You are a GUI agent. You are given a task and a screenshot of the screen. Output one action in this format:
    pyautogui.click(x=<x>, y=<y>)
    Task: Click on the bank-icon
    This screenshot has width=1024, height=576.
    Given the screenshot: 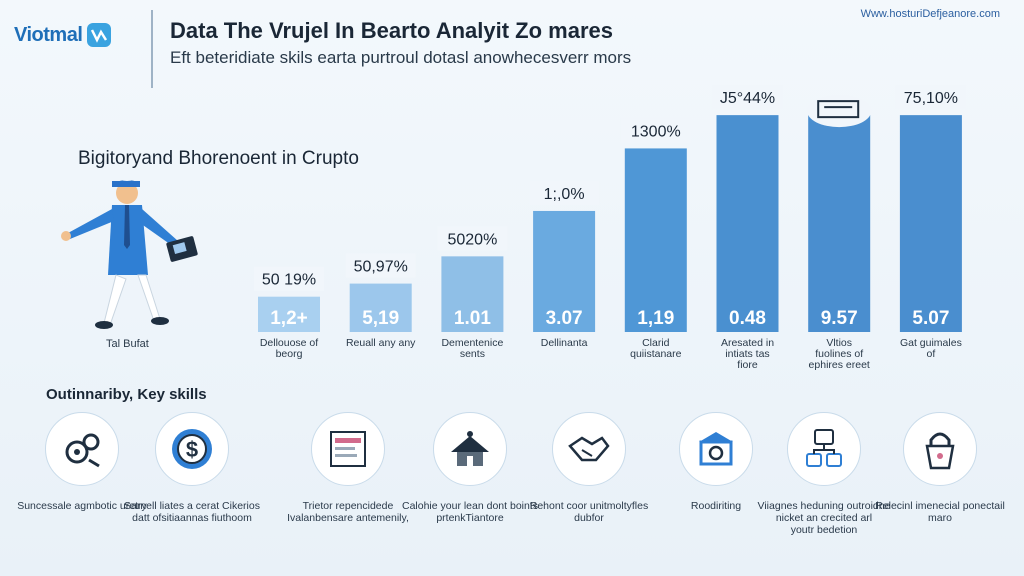 What is the action you would take?
    pyautogui.click(x=716, y=449)
    